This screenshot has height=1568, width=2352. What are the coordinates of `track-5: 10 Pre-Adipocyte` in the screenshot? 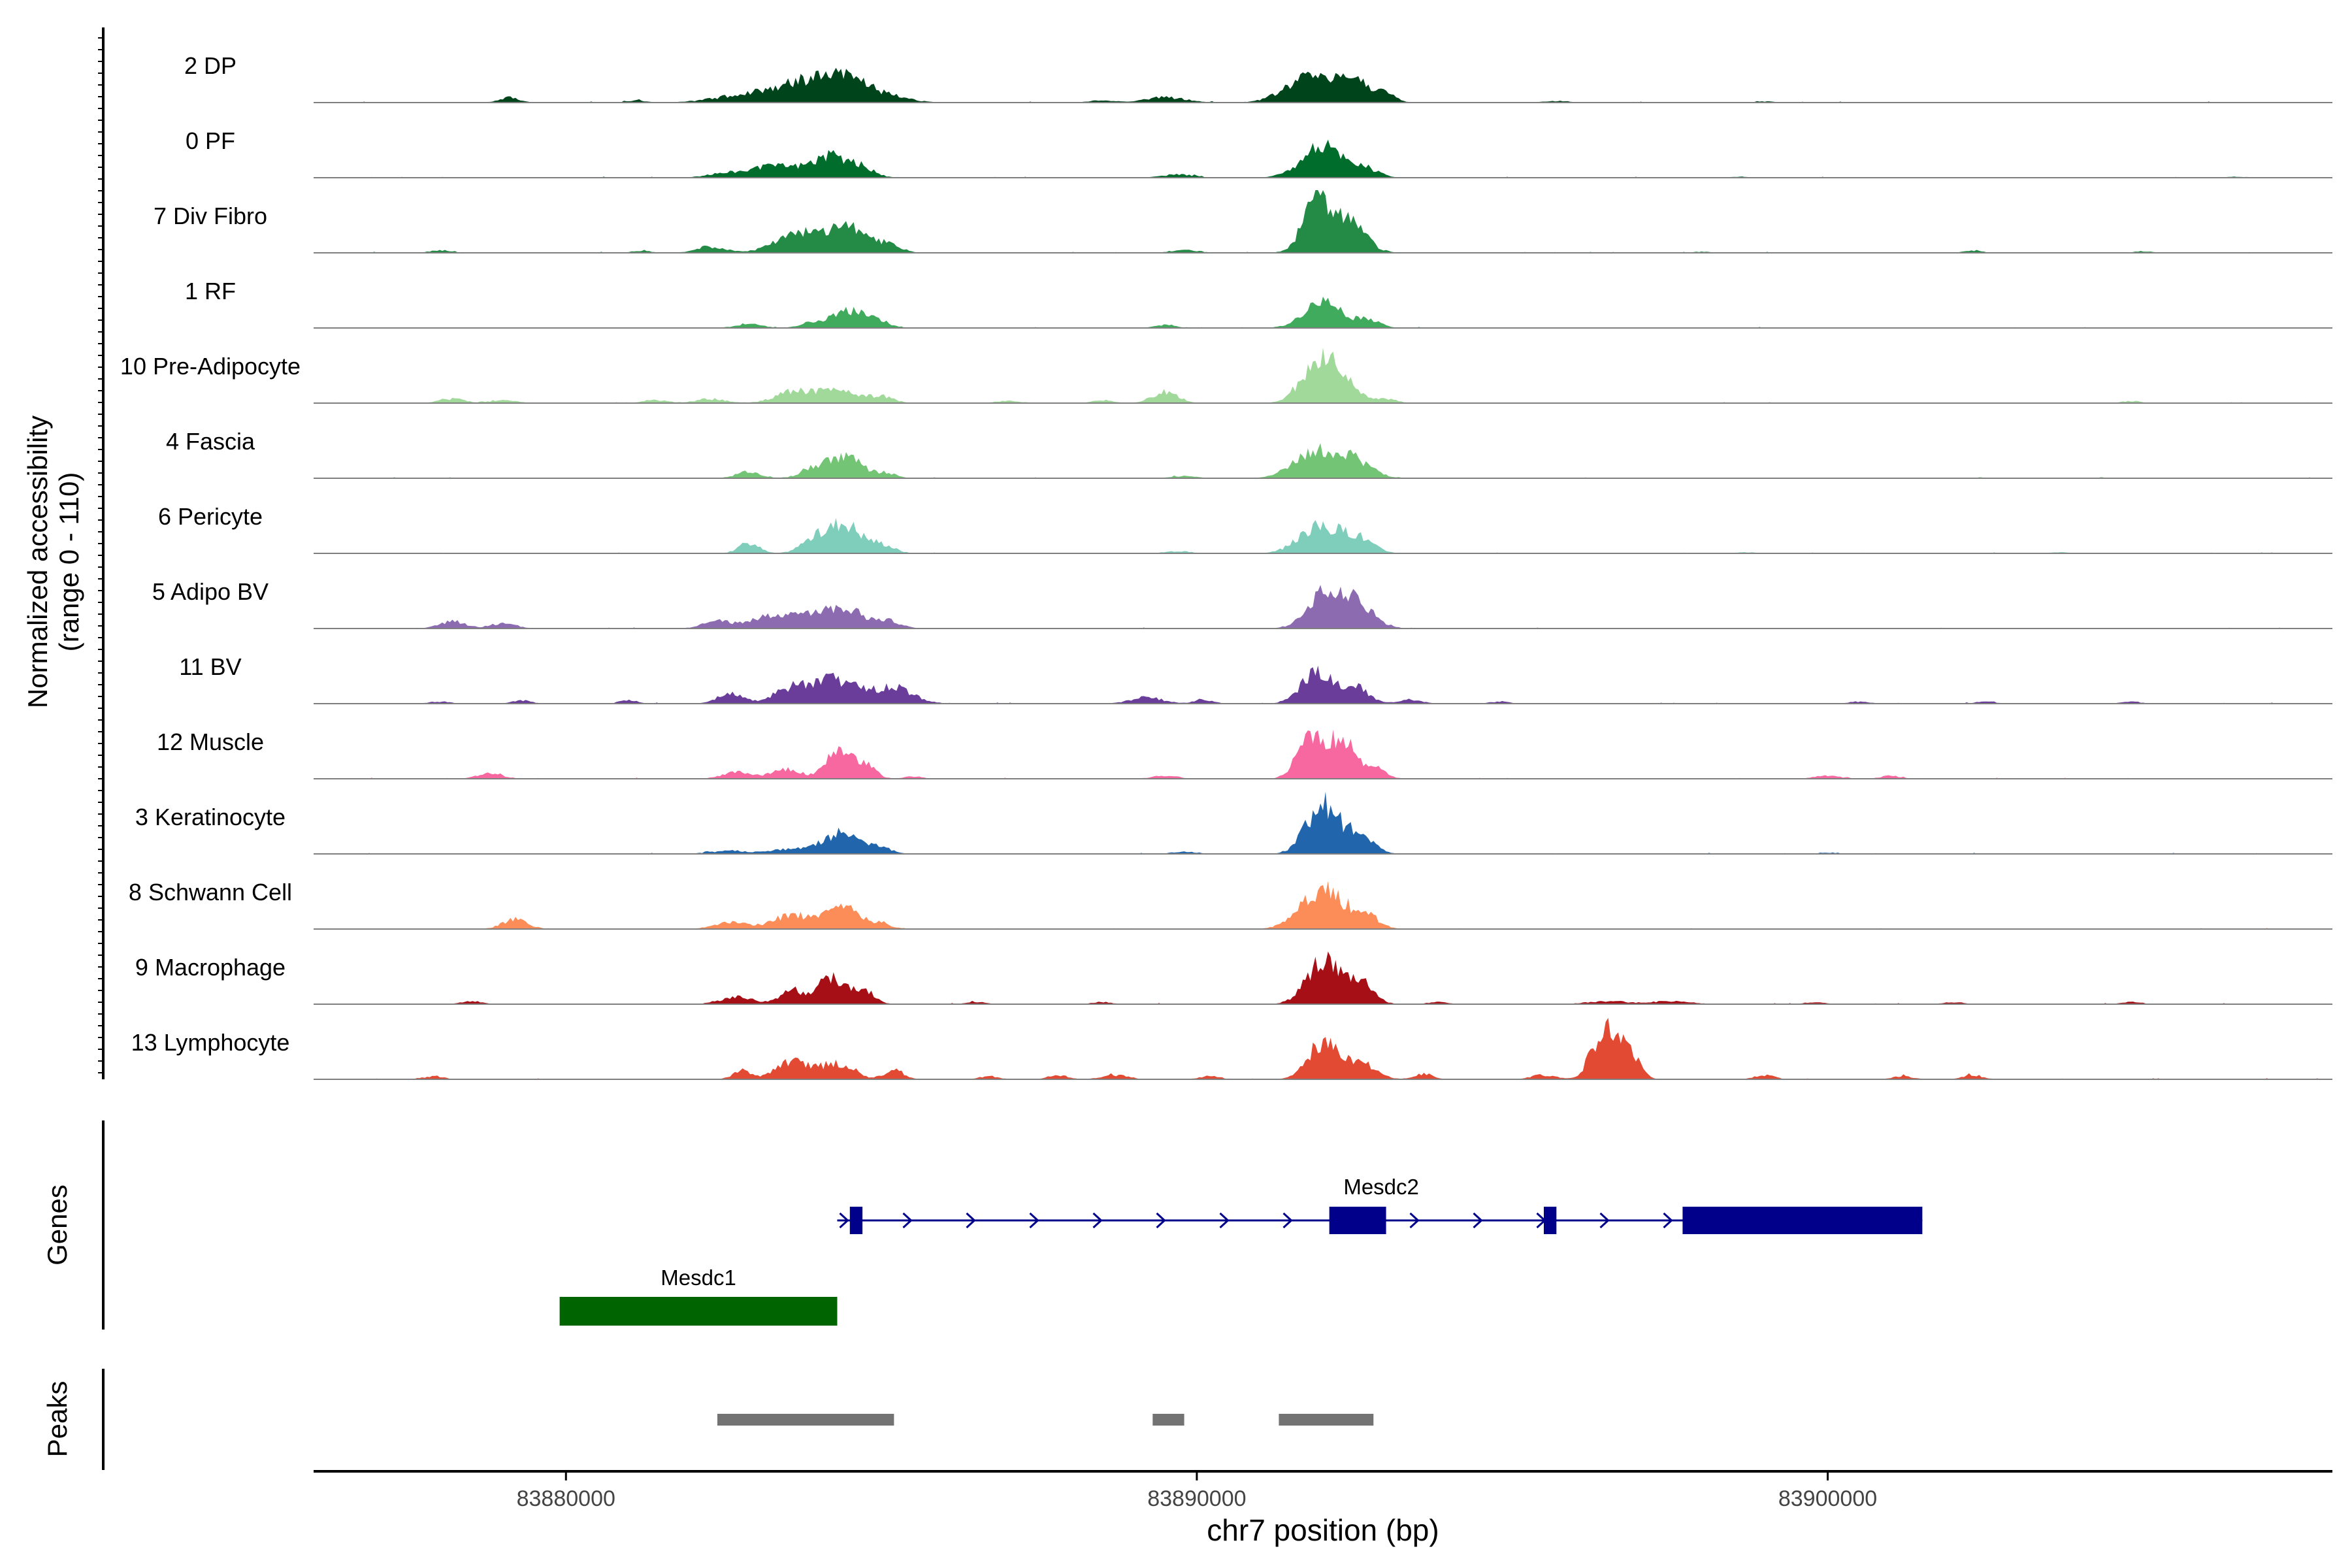 It's located at (1226, 376).